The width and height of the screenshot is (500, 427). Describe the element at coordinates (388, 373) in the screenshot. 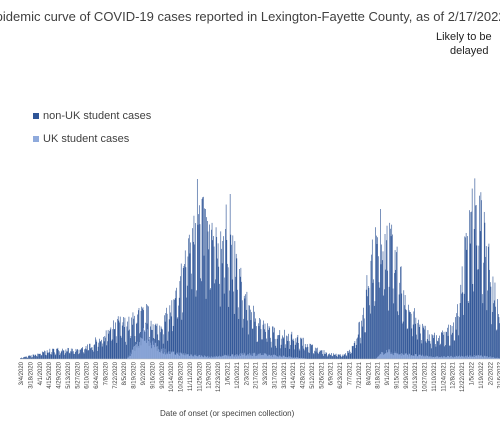

I see `x-tick-label: 9/1/2021` at that location.